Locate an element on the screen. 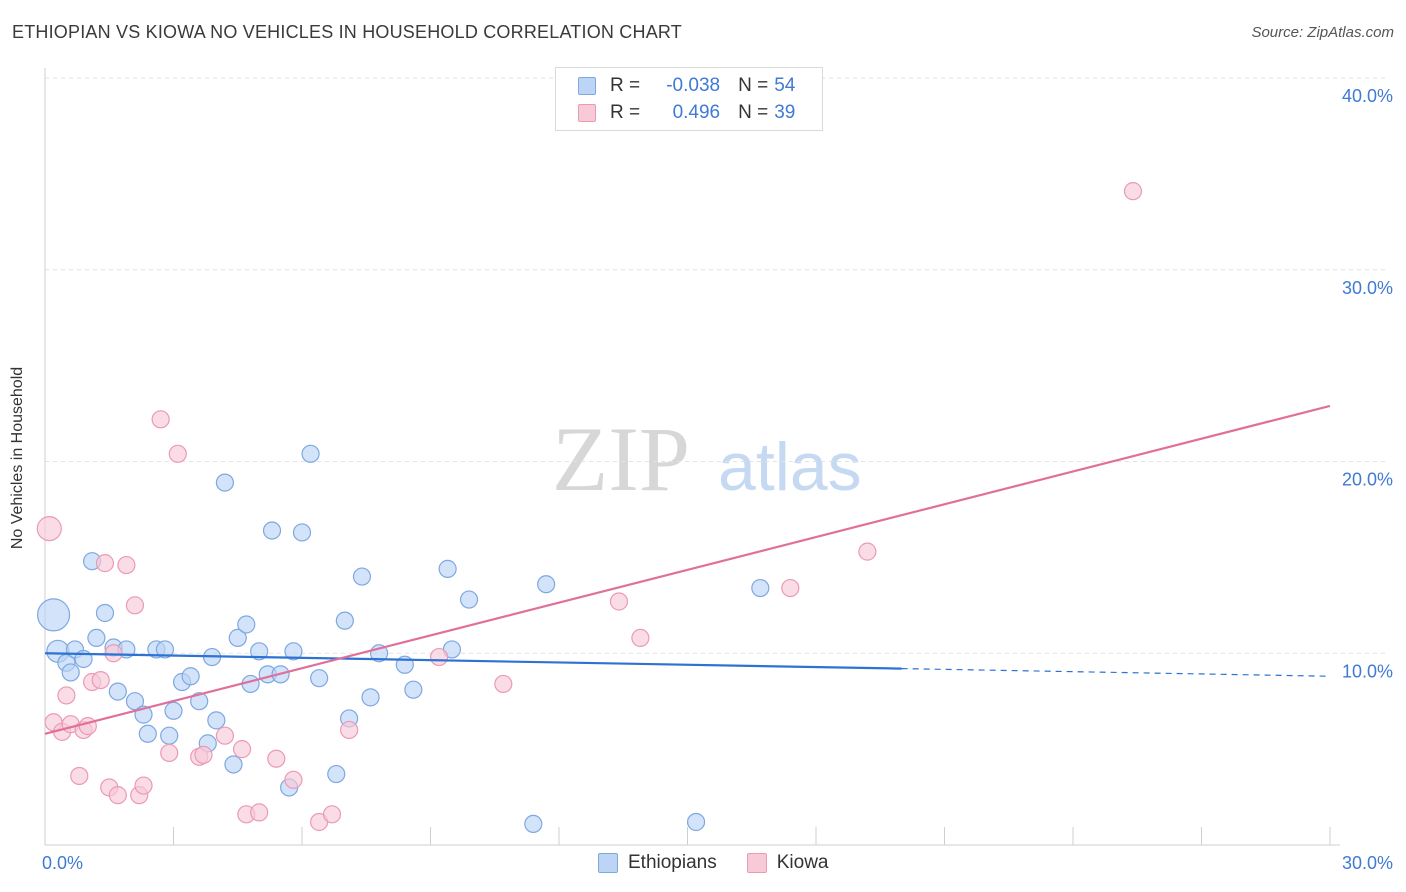 This screenshot has width=1406, height=892. legend-row-ethiopians: R = -0.038 N = 54 is located at coordinates (686, 86).